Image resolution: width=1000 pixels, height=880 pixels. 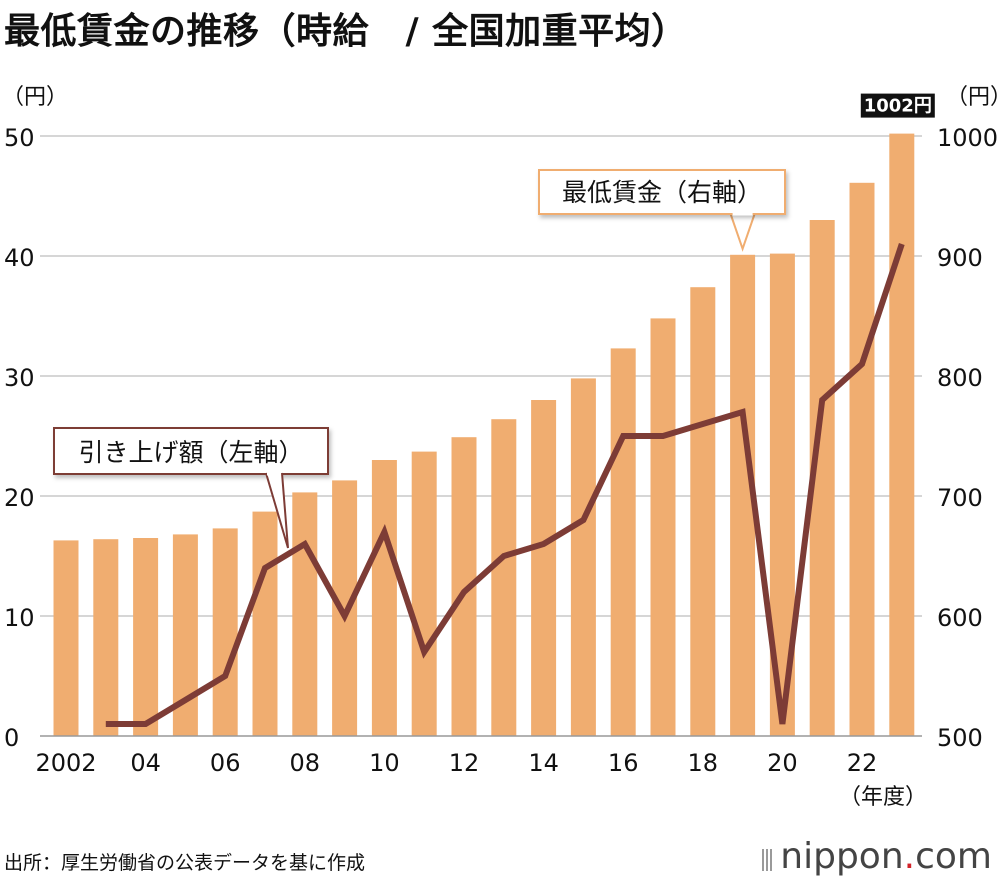 I want to click on bar-2006, so click(x=225, y=632).